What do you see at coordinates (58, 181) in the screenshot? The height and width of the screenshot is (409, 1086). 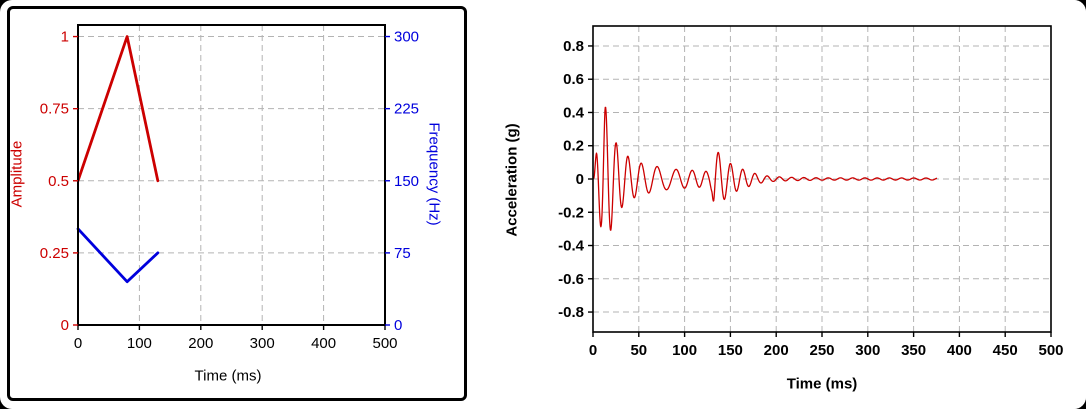 I see `svg-text: 0.5` at bounding box center [58, 181].